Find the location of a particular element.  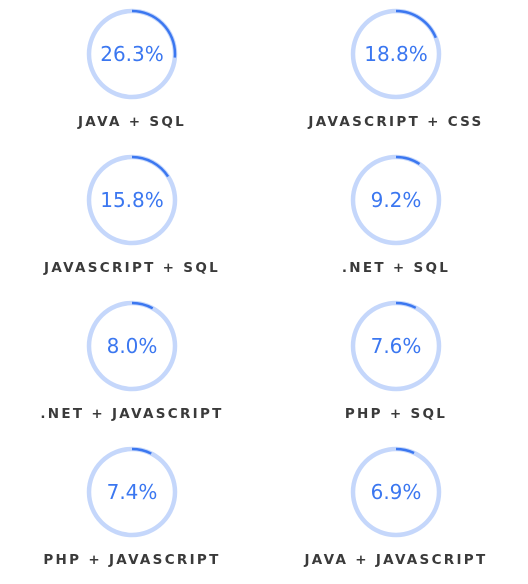

ring-value-7: 6.9% is located at coordinates (396, 492).